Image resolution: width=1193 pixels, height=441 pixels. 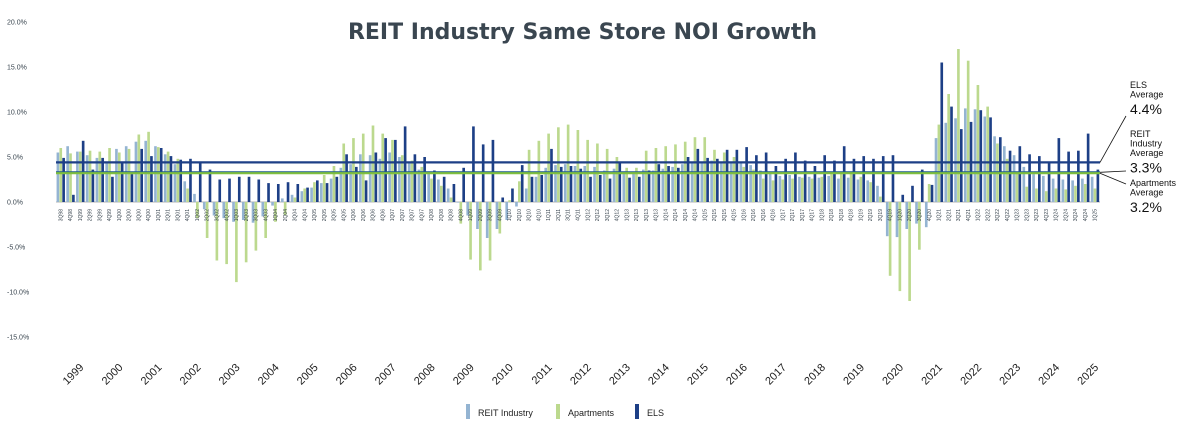 What do you see at coordinates (191, 375) in the screenshot?
I see `year-label: 2002` at bounding box center [191, 375].